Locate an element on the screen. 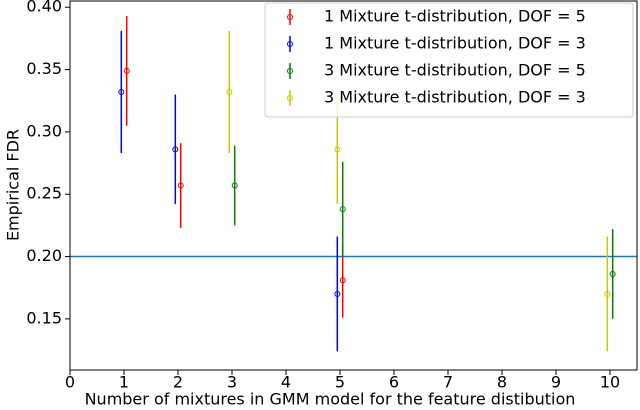  x-tick-label: 2 is located at coordinates (178, 382).